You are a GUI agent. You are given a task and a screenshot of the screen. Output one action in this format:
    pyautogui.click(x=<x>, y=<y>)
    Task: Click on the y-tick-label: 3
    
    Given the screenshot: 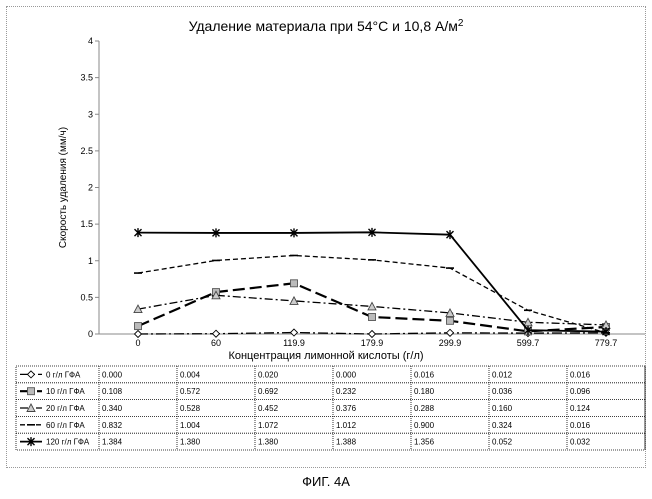 What is the action you would take?
    pyautogui.click(x=90, y=114)
    